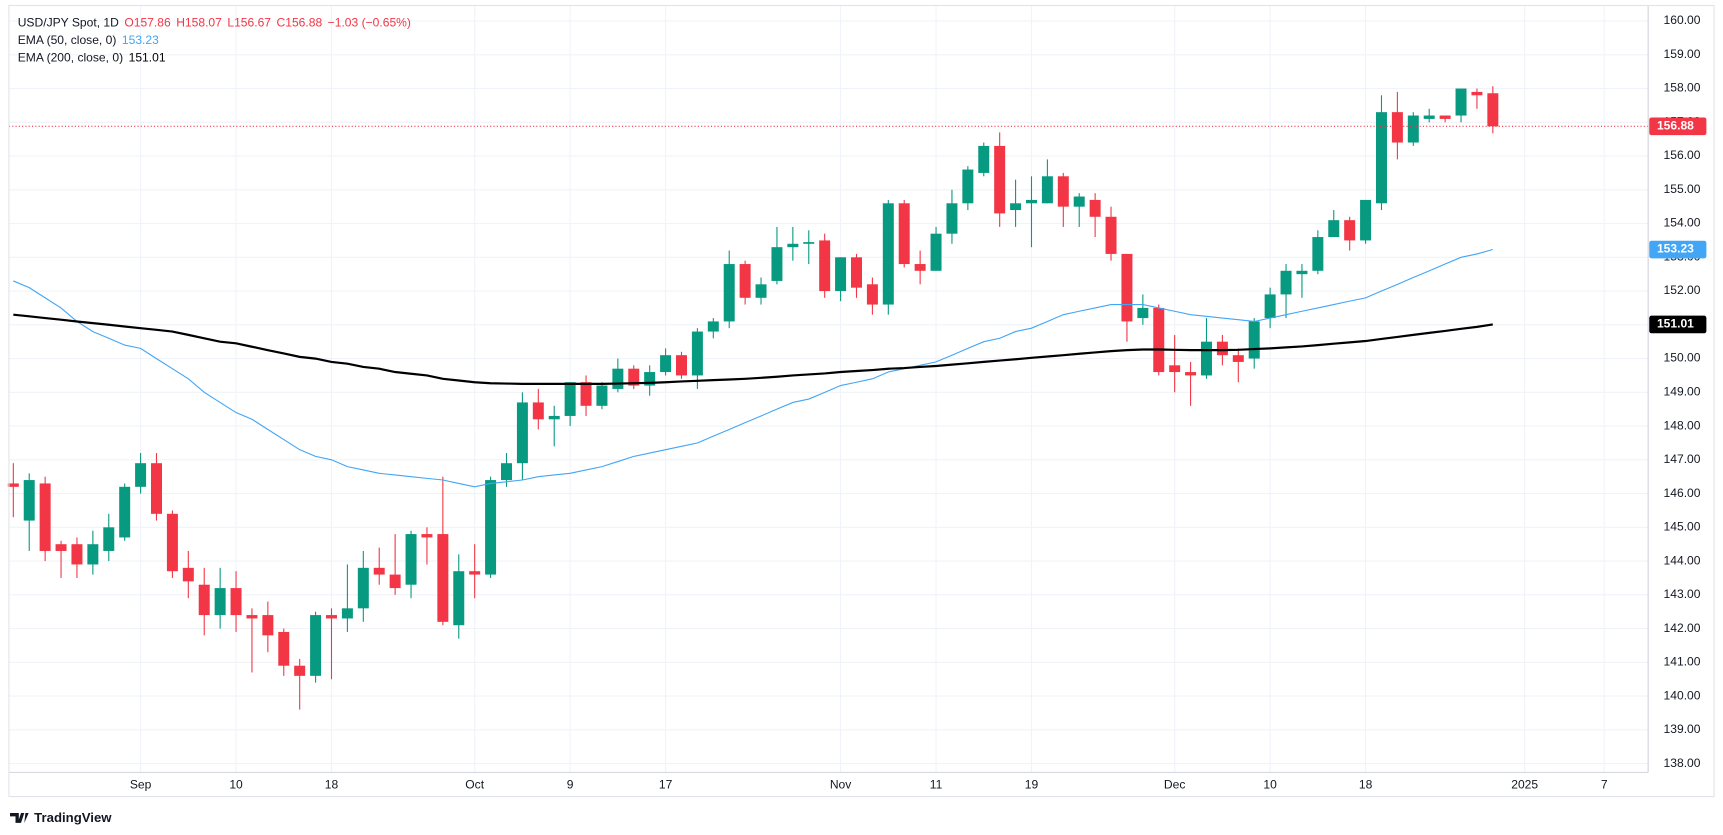  I want to click on x-tick-label: 2025, so click(1524, 785).